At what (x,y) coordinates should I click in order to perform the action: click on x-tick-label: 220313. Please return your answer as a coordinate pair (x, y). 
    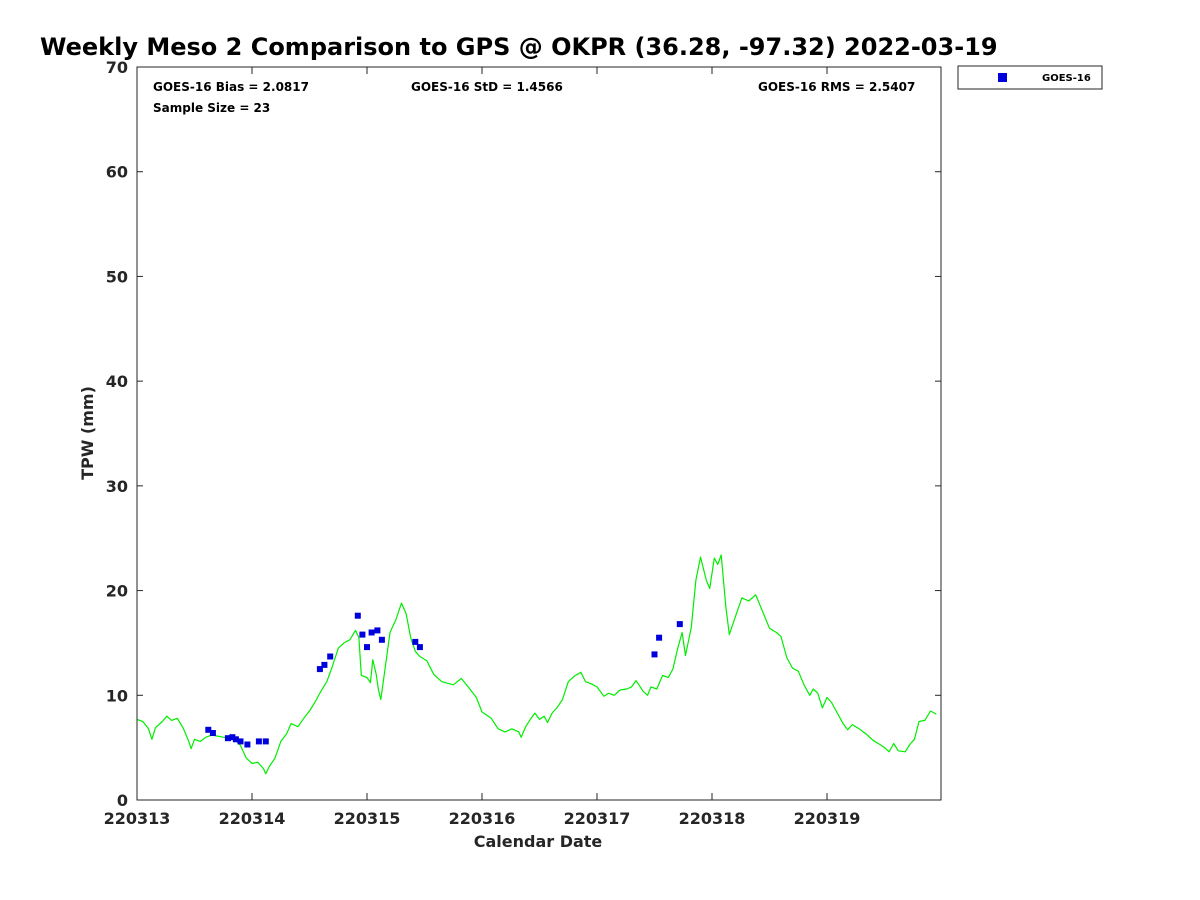
    Looking at the image, I should click on (137, 818).